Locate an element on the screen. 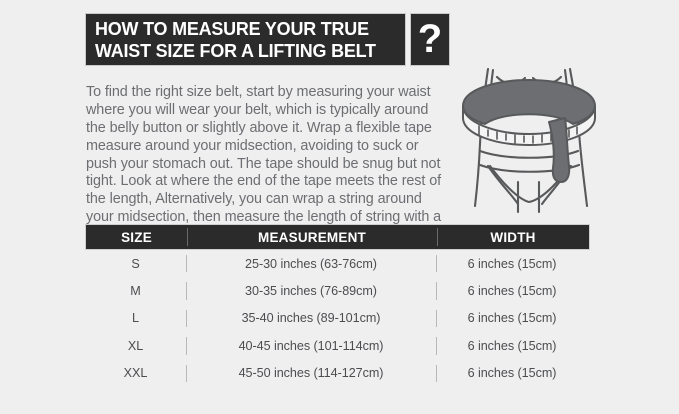 The height and width of the screenshot is (414, 679). question-mark-badge: ? is located at coordinates (430, 39).